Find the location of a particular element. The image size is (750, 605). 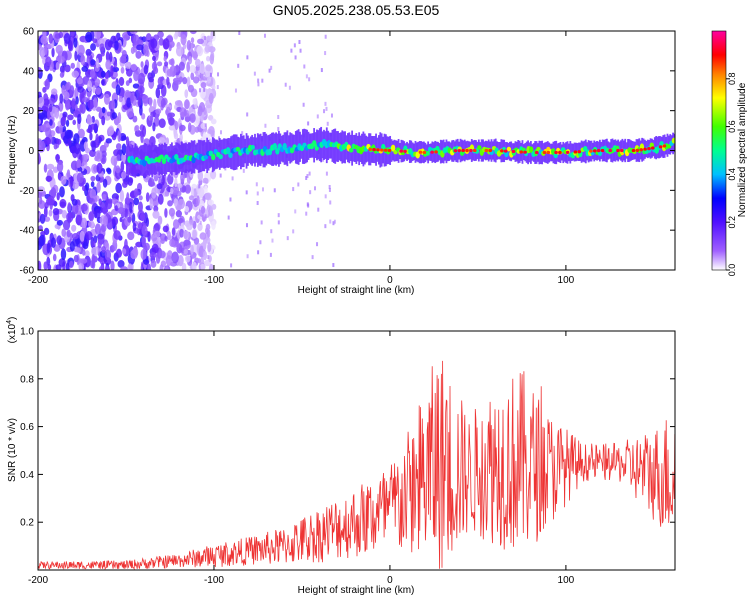

colorbar-tick-label: 0.6 is located at coordinates (732, 126).